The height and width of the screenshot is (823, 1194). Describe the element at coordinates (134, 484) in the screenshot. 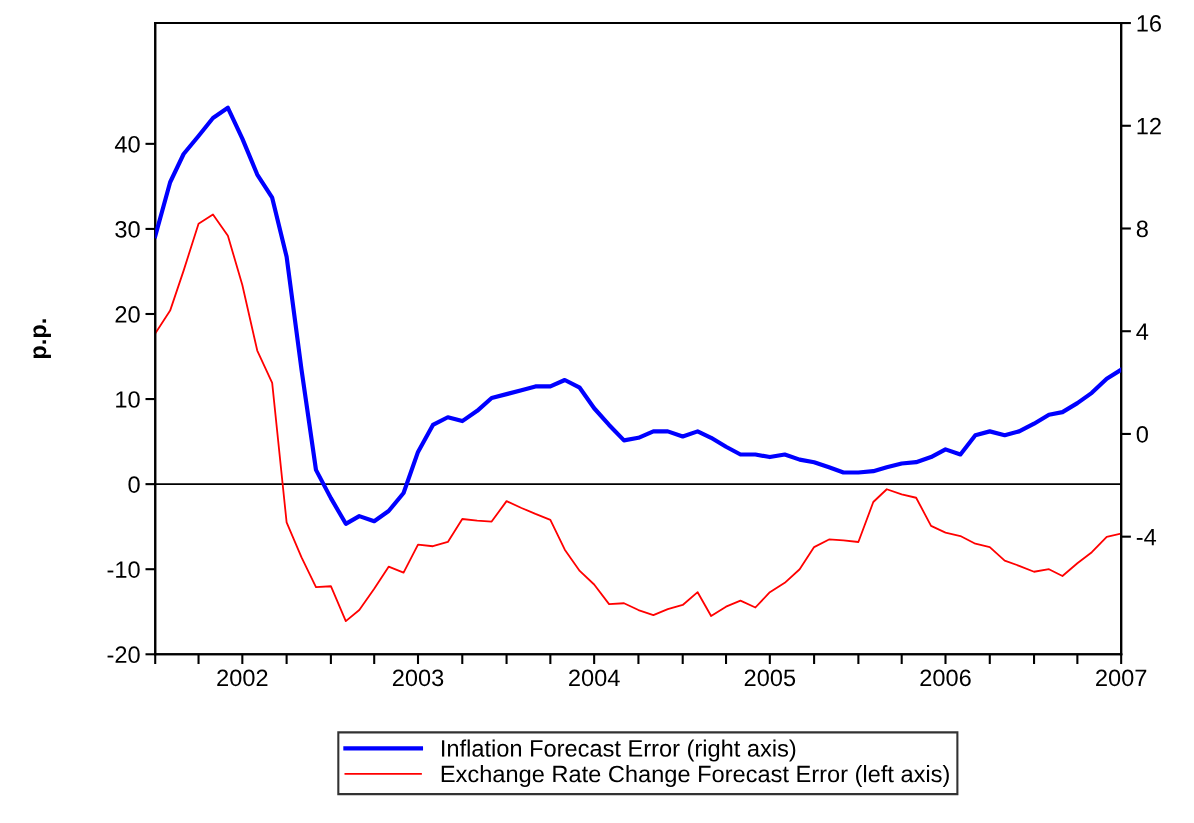

I see `y-tick-label: 0` at that location.